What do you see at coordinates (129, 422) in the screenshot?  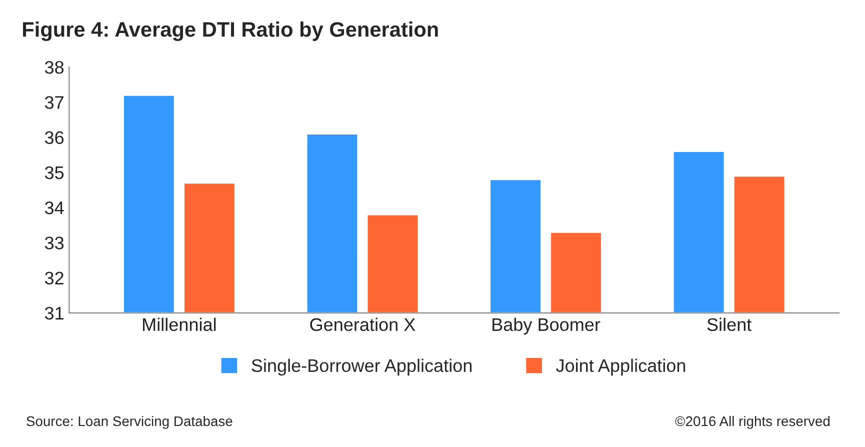 I see `source-note: Source: Loan Servicing Database` at bounding box center [129, 422].